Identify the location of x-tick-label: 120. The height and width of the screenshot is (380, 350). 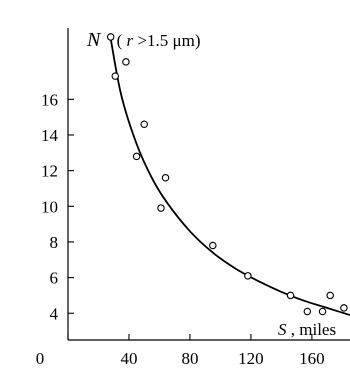
(251, 358).